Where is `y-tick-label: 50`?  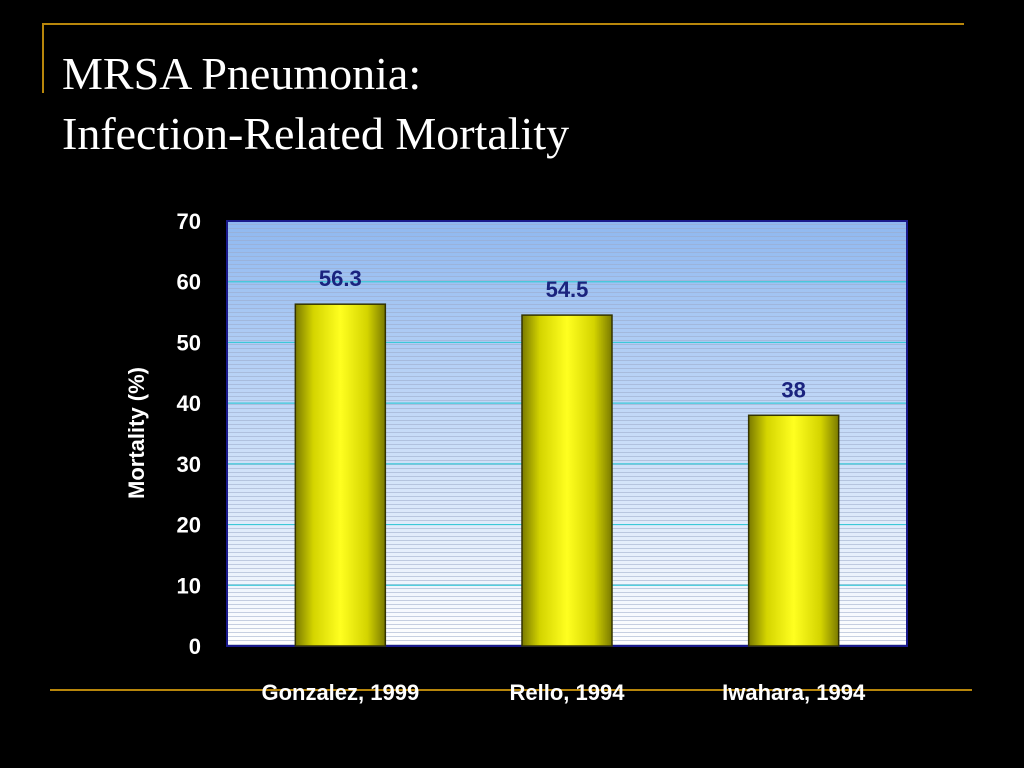 y-tick-label: 50 is located at coordinates (189, 342).